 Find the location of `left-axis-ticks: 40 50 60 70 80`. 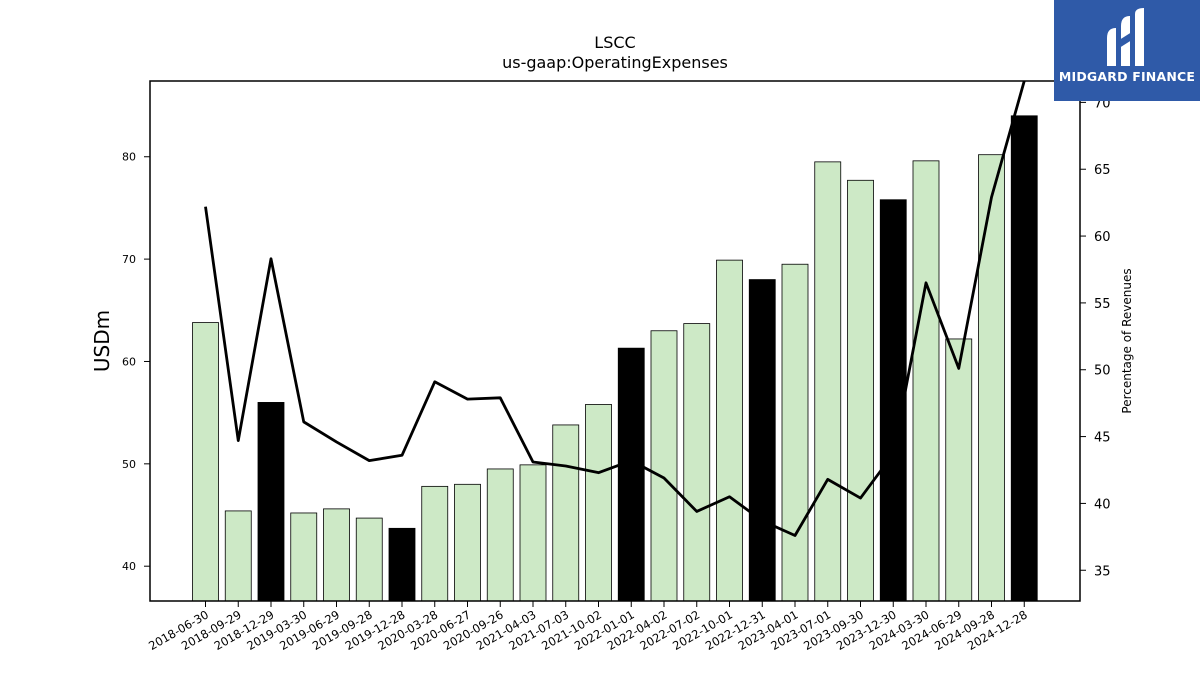

left-axis-ticks: 40 50 60 70 80 is located at coordinates (136, 362).